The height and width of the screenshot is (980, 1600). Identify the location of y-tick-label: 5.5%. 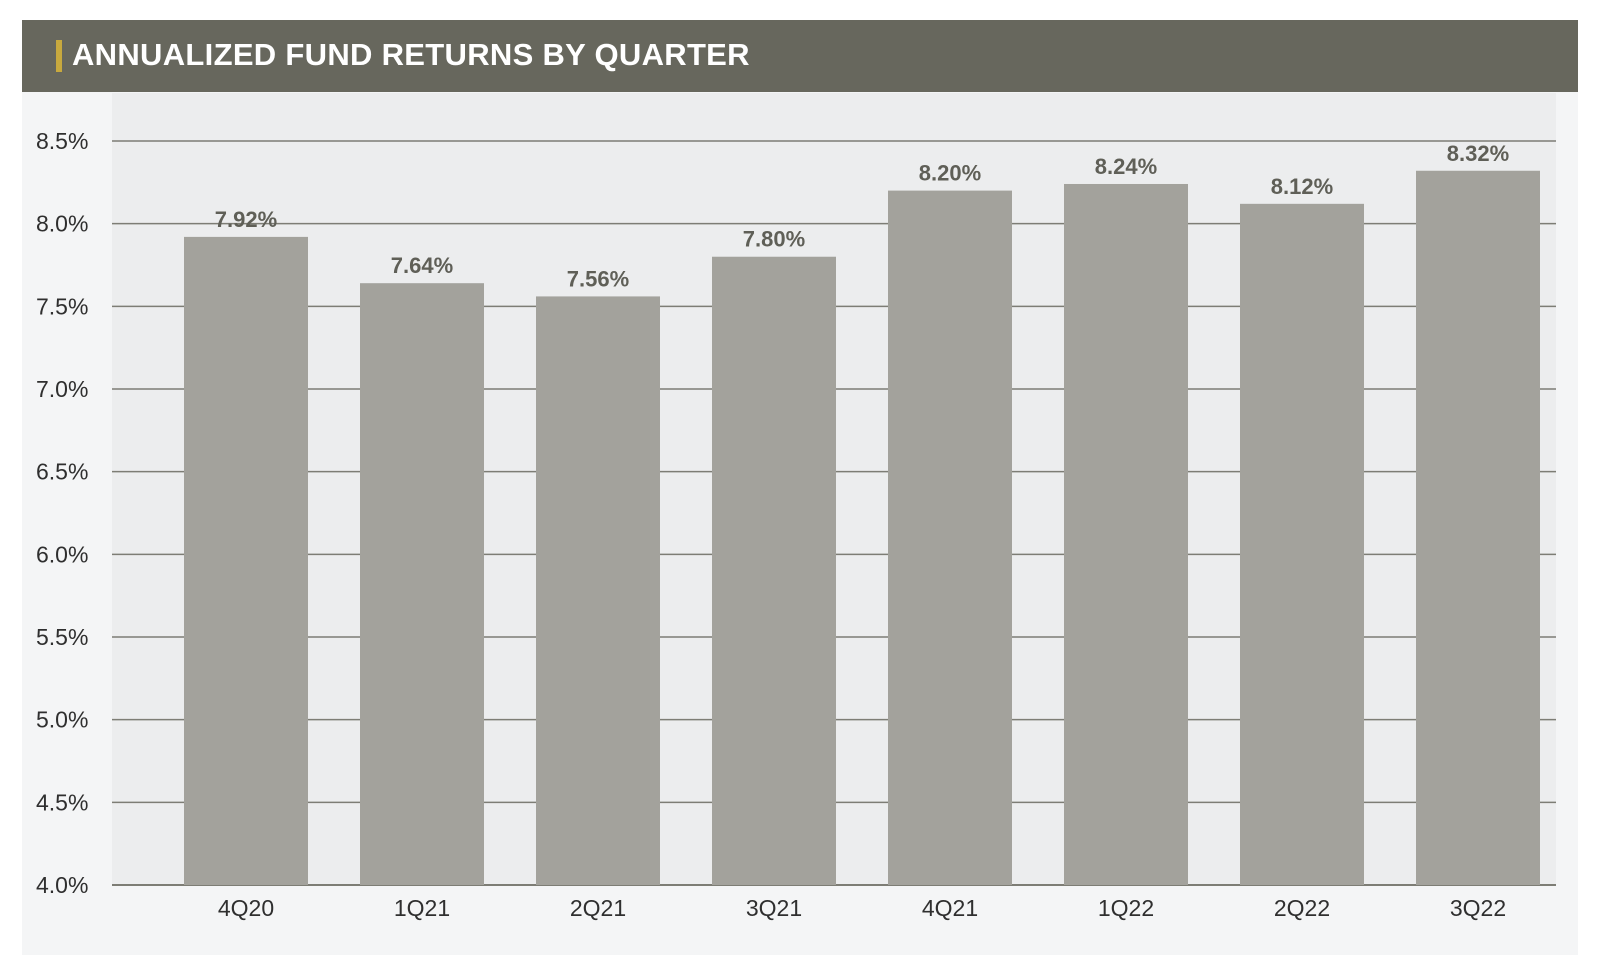
(62, 637).